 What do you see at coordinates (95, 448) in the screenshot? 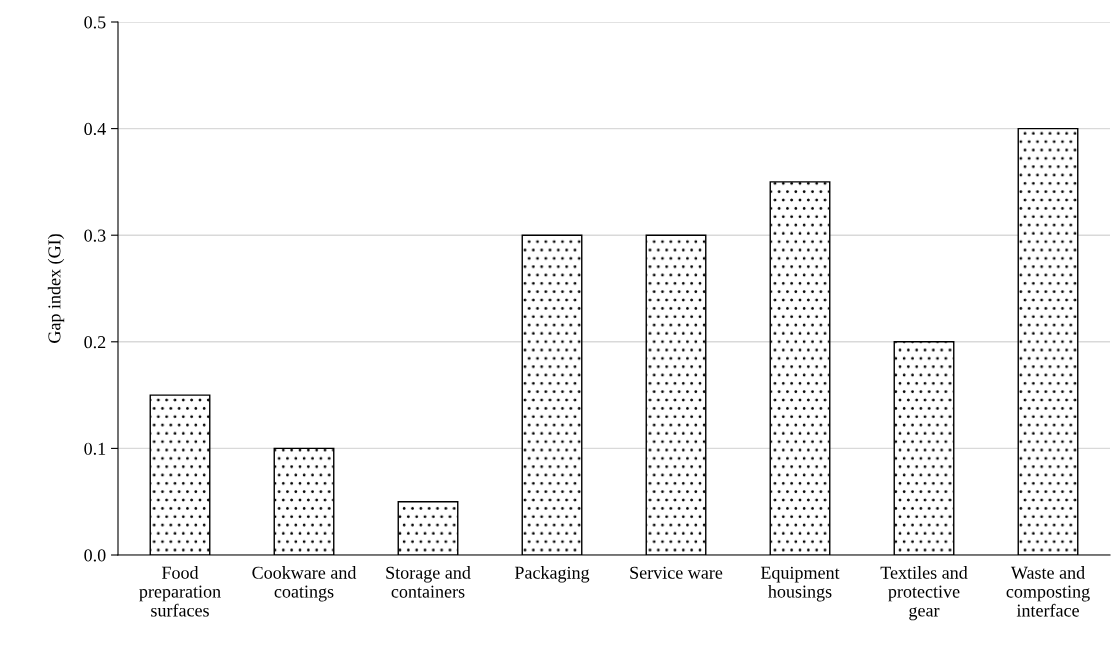
I see `y-tick-label: 0.1` at bounding box center [95, 448].